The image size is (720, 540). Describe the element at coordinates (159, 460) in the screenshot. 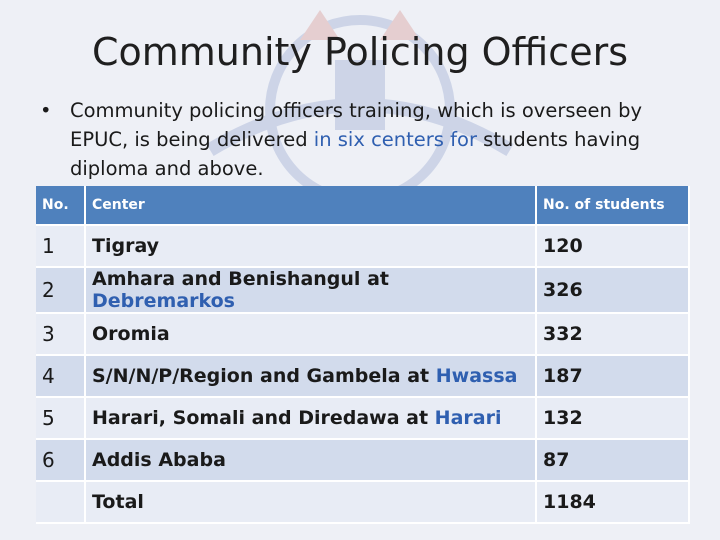

I see `center-name: Addis Ababa` at that location.